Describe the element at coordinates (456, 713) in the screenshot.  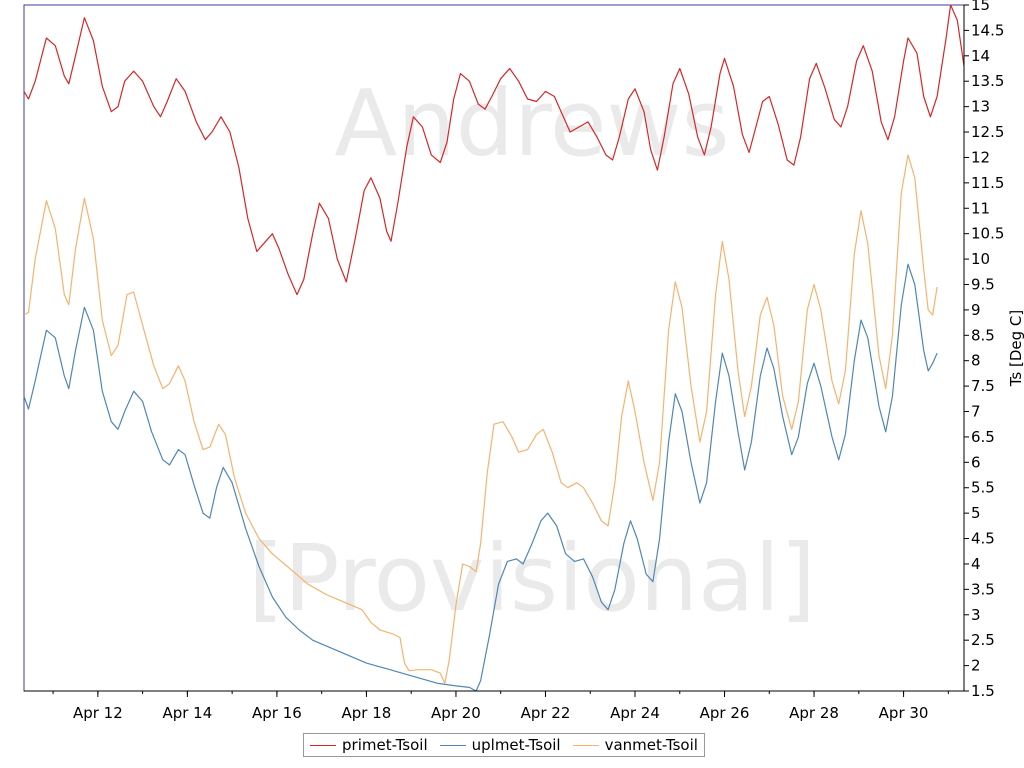
I see `x-tick-label: Apr 20` at that location.